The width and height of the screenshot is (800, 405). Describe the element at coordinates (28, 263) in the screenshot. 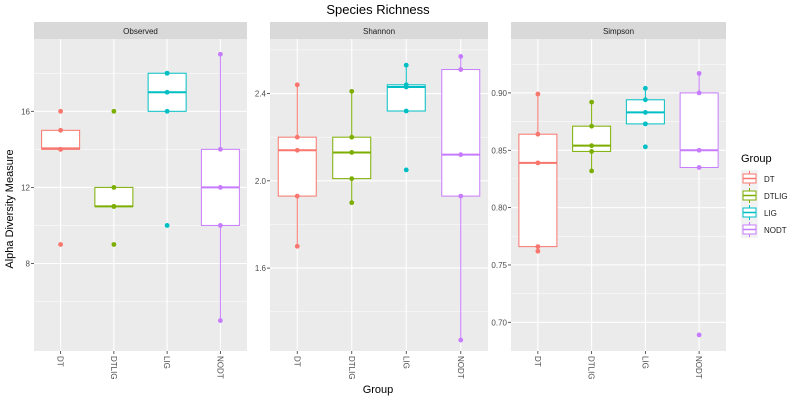

I see `y-tick-label: 8` at that location.